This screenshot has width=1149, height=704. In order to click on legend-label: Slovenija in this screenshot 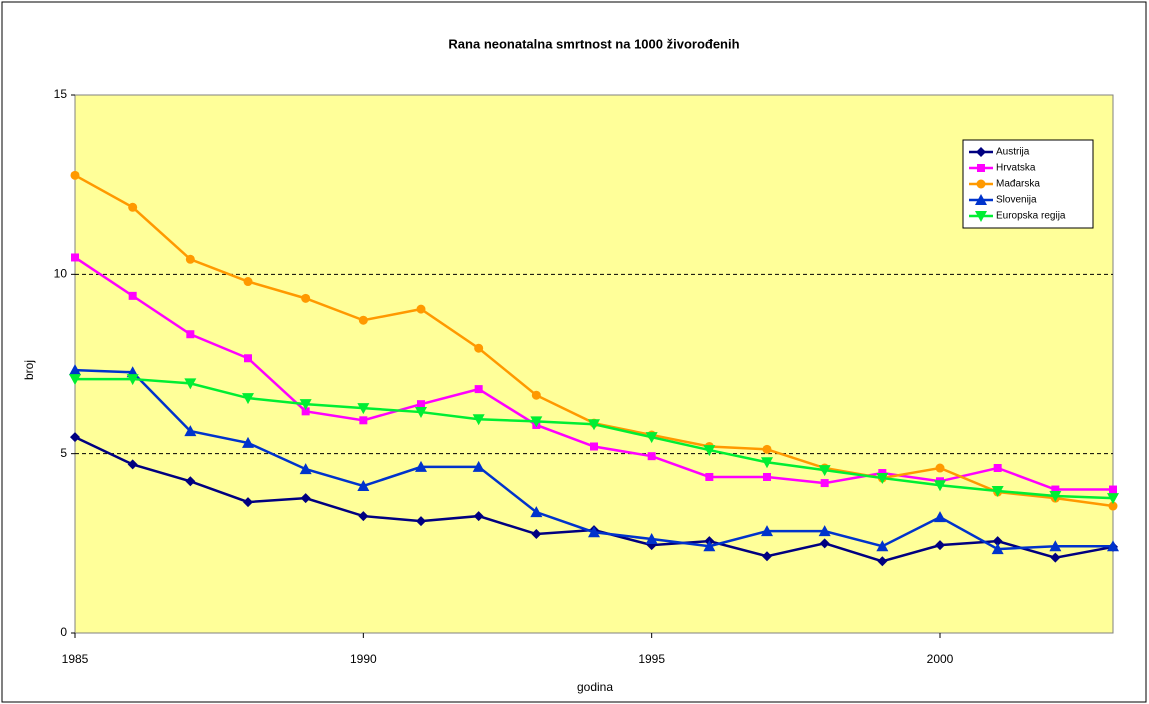, I will do `click(1016, 200)`.